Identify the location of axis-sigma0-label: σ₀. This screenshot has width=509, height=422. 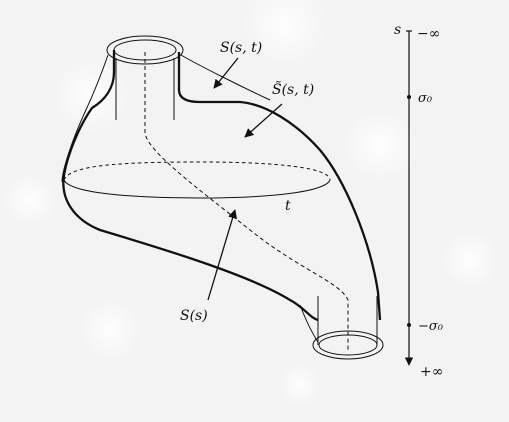
(425, 98).